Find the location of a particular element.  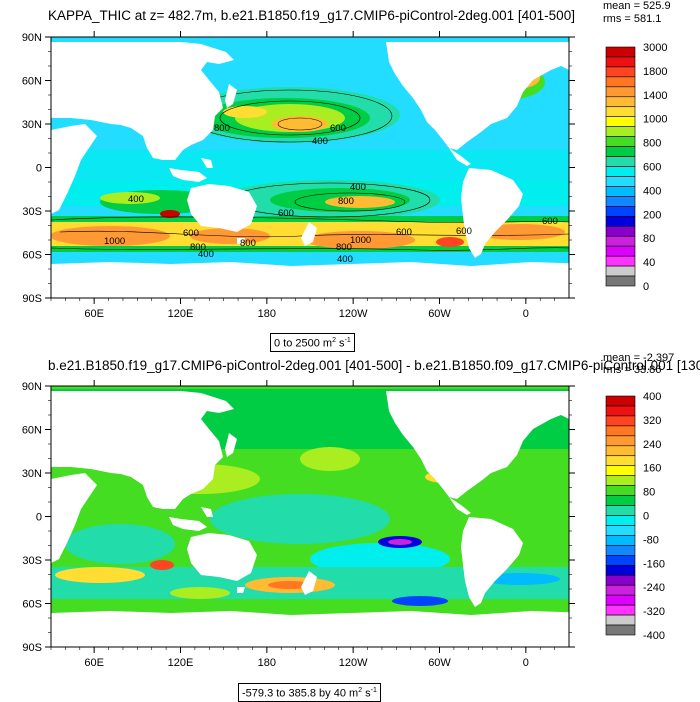

bottom-range-box: -579.3 to 385.8 by 40 m2 s-1 is located at coordinates (309, 692).